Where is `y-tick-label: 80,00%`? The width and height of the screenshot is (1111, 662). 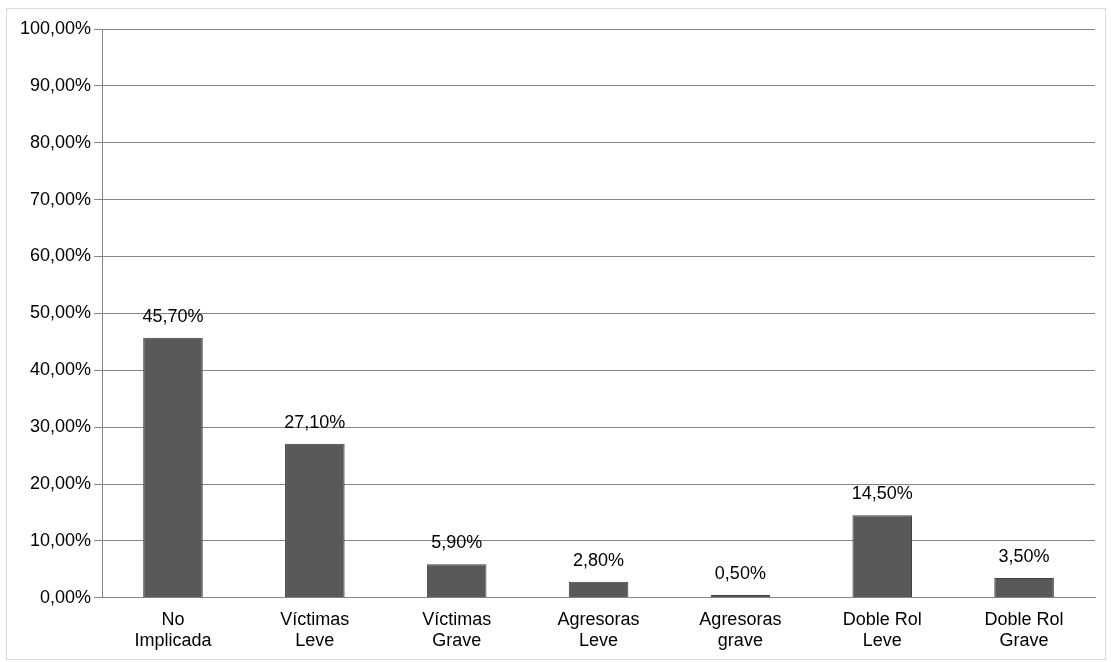 y-tick-label: 80,00% is located at coordinates (61, 141).